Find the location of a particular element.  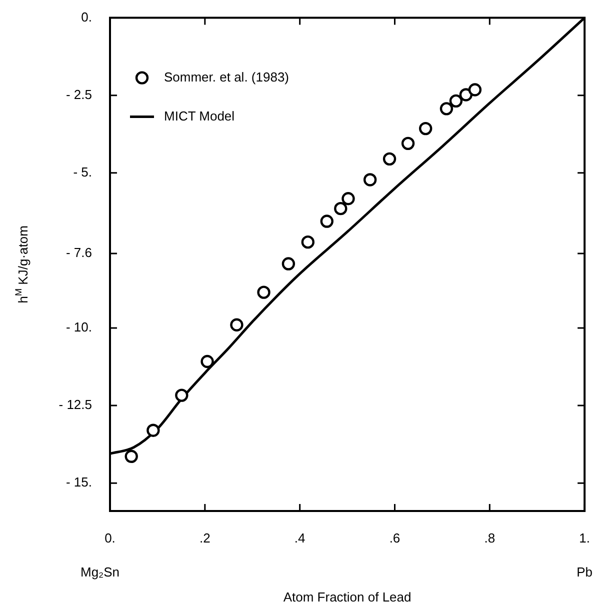

y-tick-label: - 10. is located at coordinates (79, 327).